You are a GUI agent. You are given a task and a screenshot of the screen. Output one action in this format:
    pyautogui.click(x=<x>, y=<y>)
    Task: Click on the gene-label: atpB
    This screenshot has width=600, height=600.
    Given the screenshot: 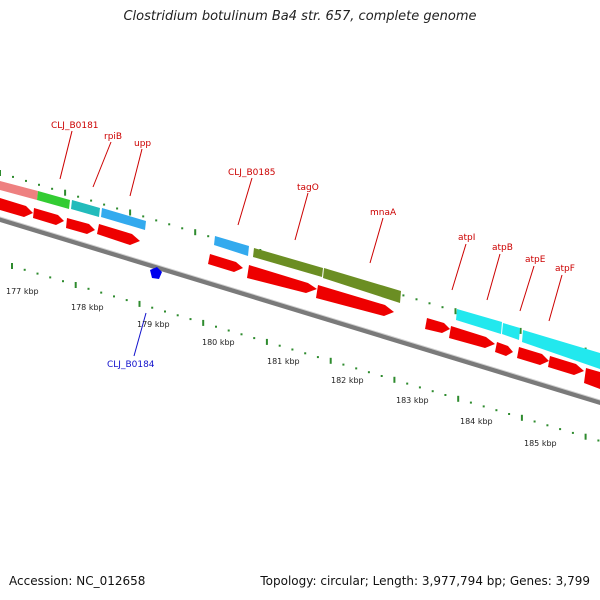 What is the action you would take?
    pyautogui.click(x=502, y=248)
    